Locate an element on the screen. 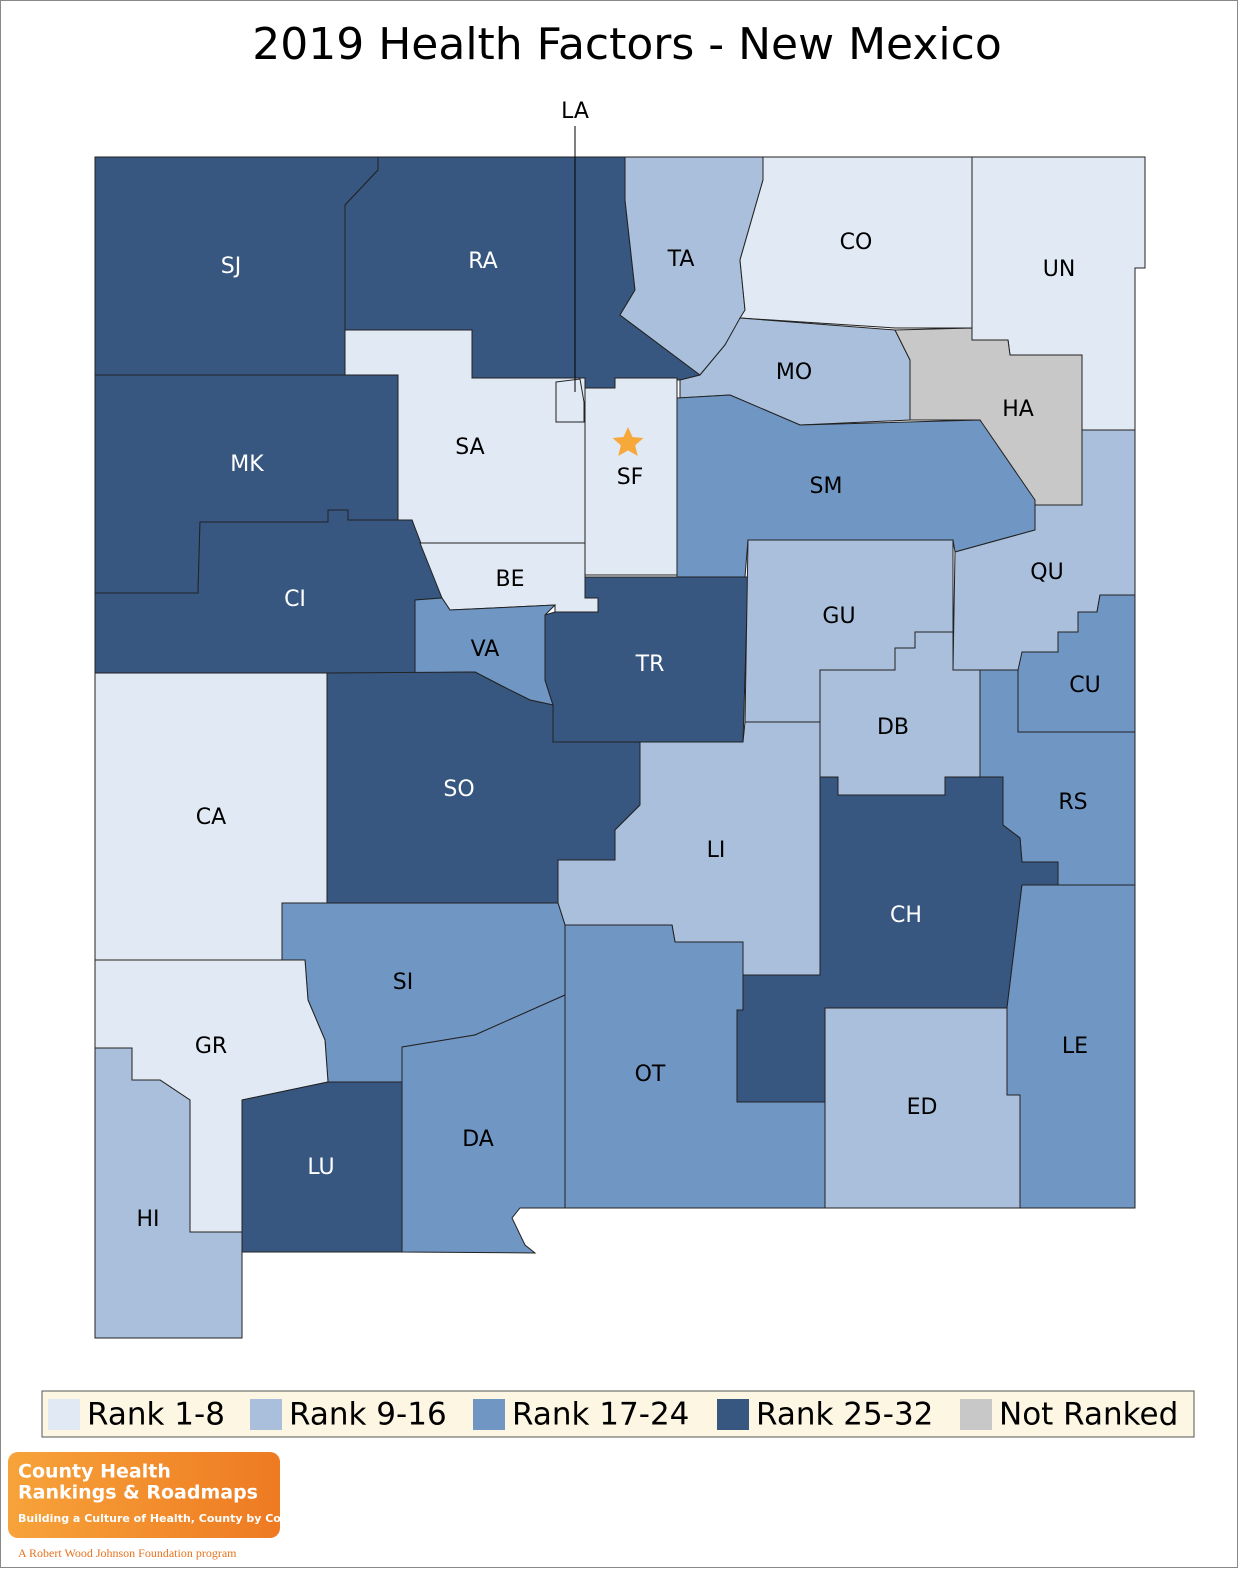 Image resolution: width=1240 pixels, height=1570 pixels. county-label: SF is located at coordinates (630, 477).